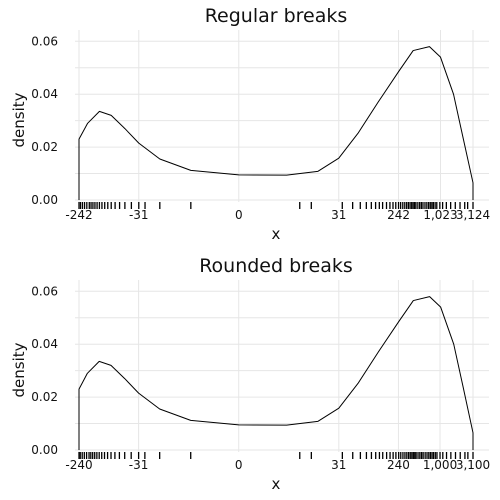  I want to click on chart-title: Regular breaks, so click(276, 16).